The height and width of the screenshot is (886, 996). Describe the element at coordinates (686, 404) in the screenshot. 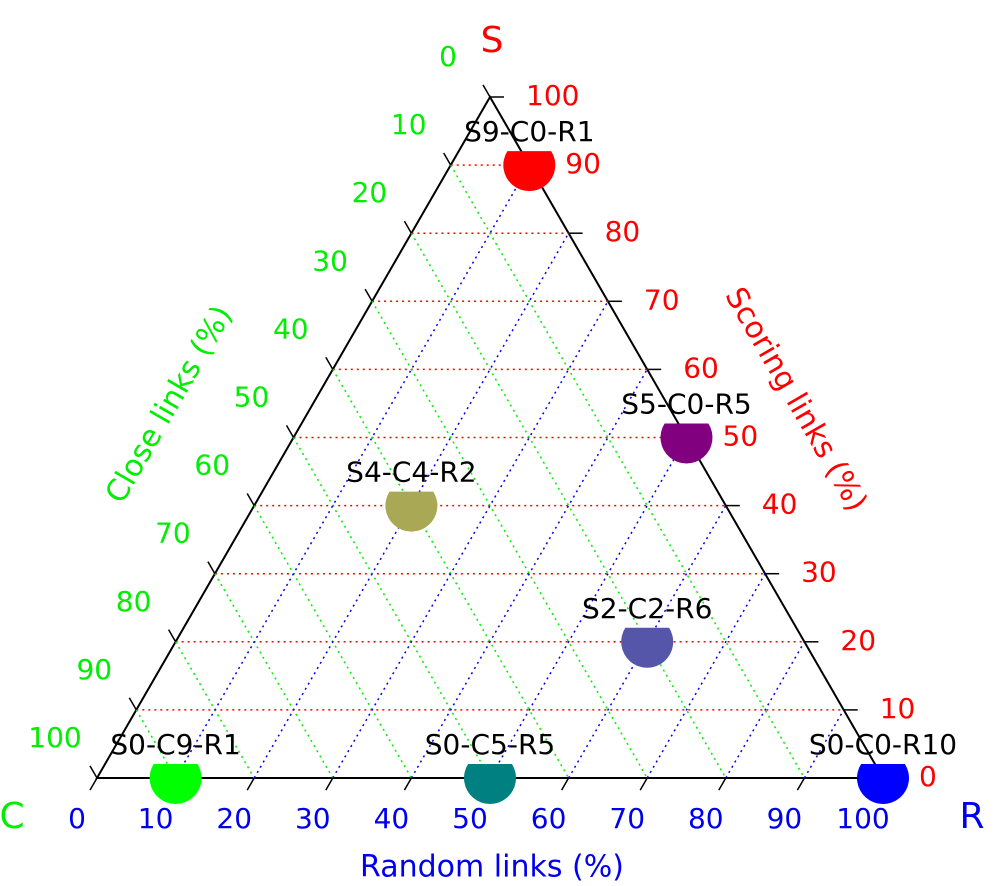

I see `point-label: S5-C0-R5` at that location.